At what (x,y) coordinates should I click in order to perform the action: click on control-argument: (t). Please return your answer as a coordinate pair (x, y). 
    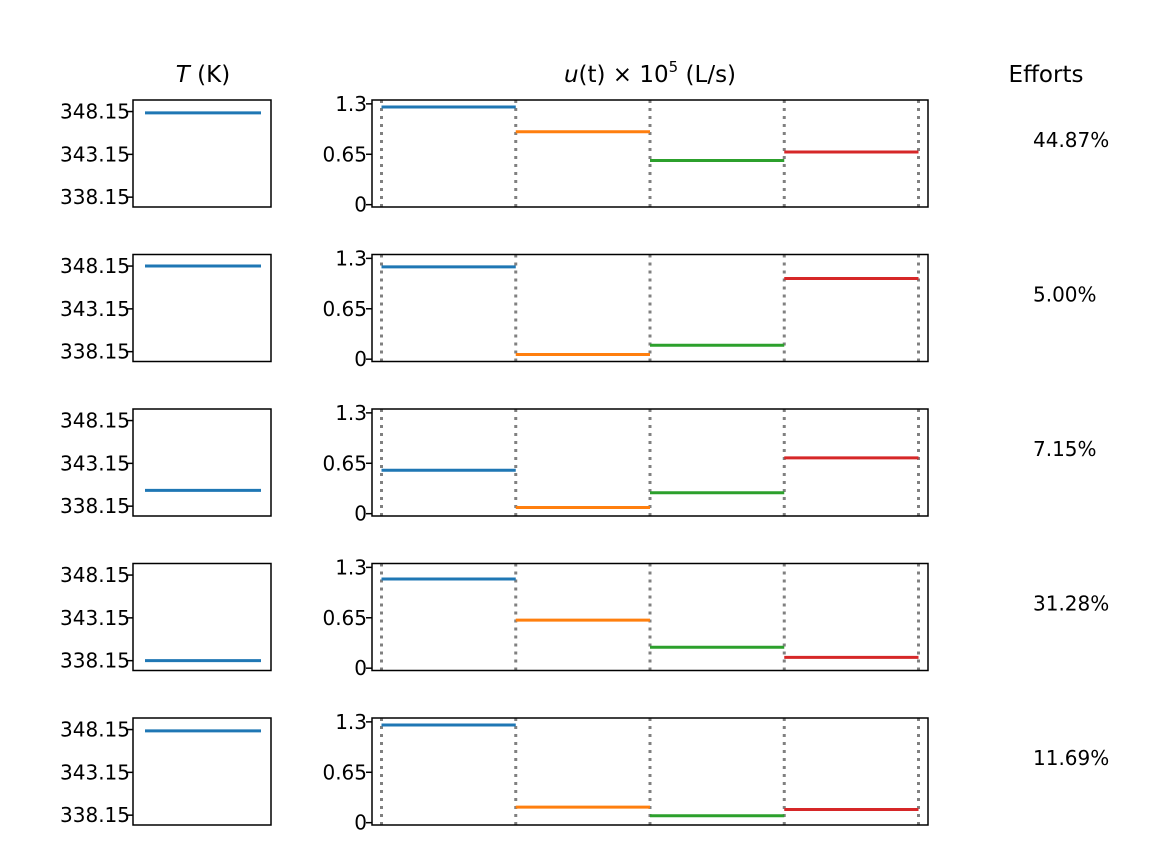
    Looking at the image, I should click on (592, 75).